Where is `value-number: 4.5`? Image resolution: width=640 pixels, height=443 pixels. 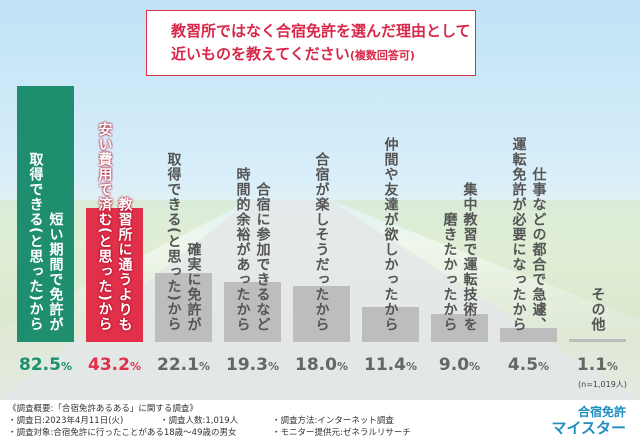
value-number: 4.5 is located at coordinates (523, 365).